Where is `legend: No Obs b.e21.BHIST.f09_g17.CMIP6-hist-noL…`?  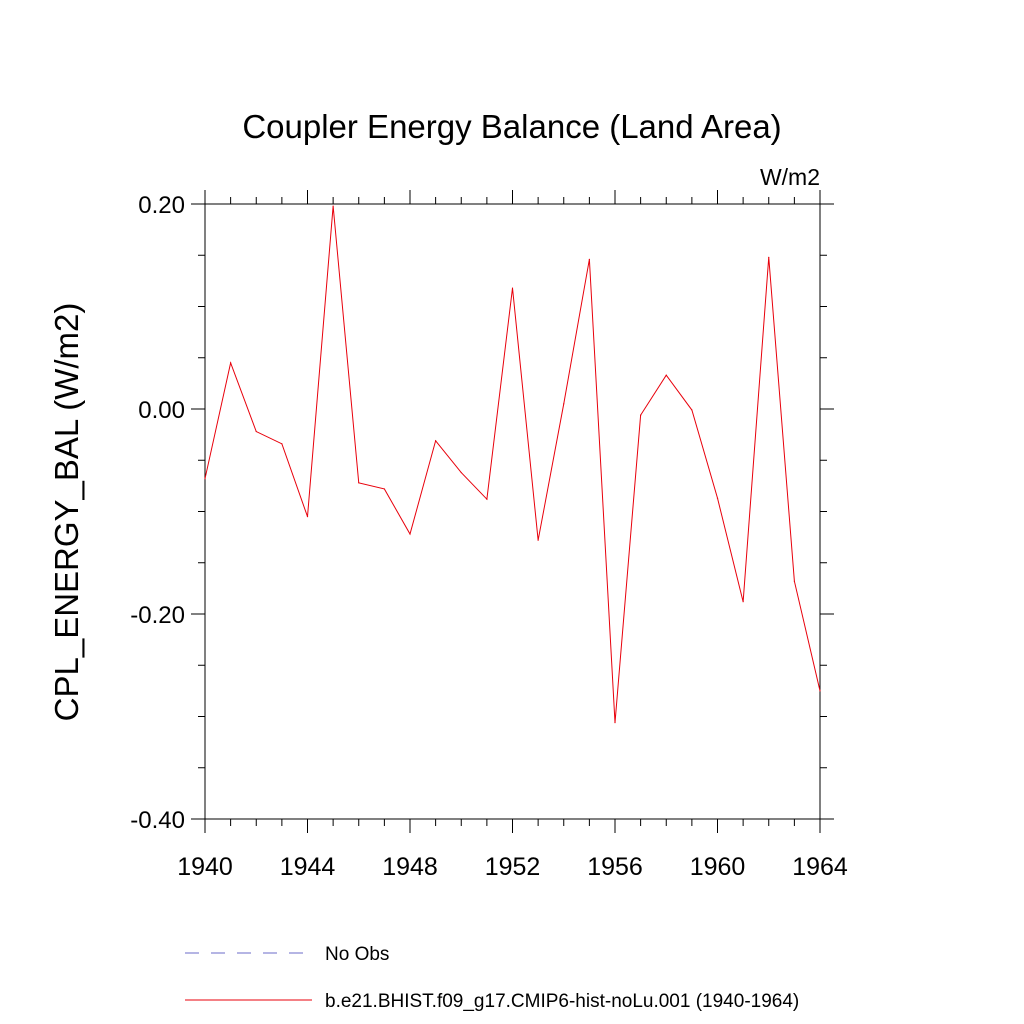
legend: No Obs b.e21.BHIST.f09_g17.CMIP6-hist-noL… is located at coordinates (492, 978).